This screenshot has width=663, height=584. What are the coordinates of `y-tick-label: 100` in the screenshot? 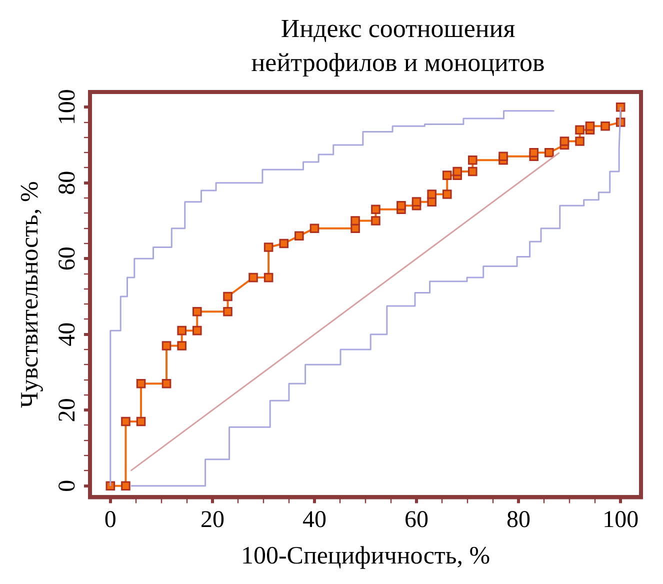 It's located at (67, 107).